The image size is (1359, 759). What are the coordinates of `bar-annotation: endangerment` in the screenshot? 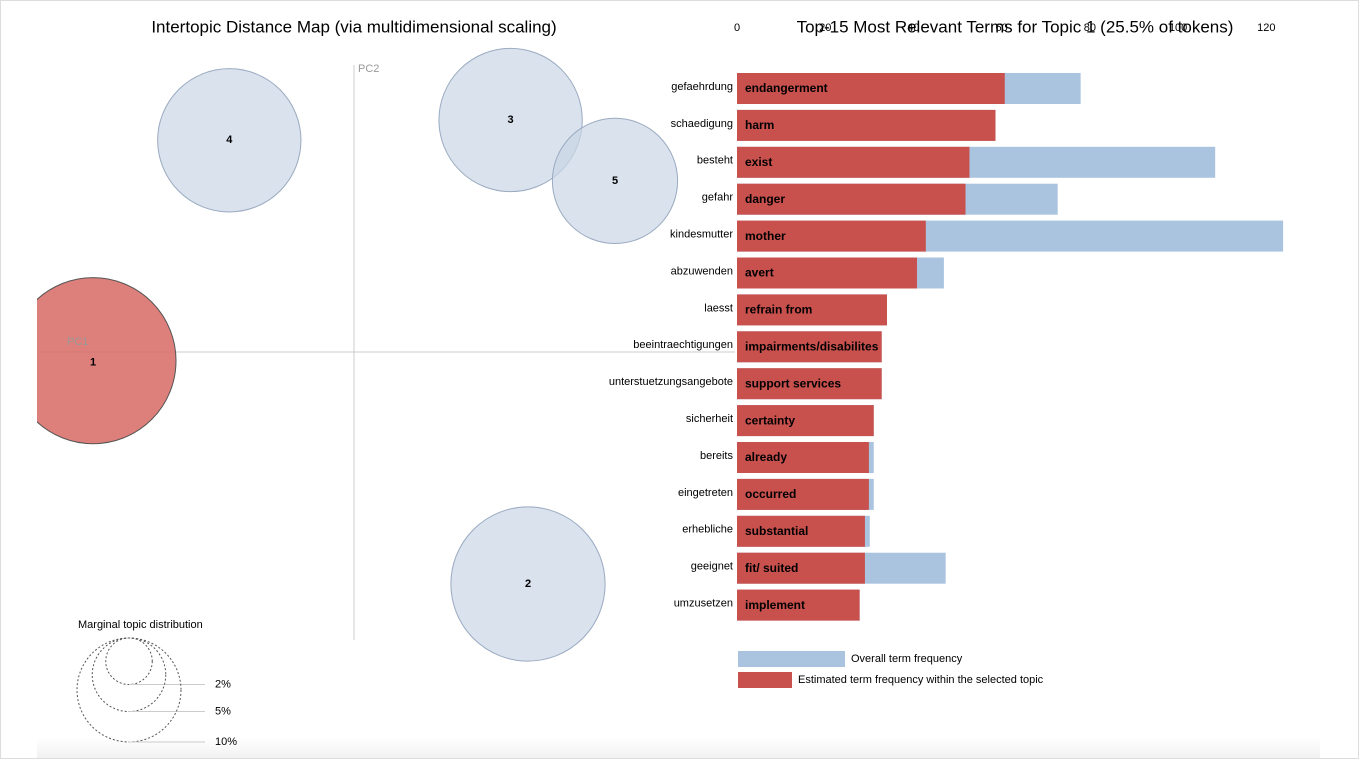 It's located at (786, 88).